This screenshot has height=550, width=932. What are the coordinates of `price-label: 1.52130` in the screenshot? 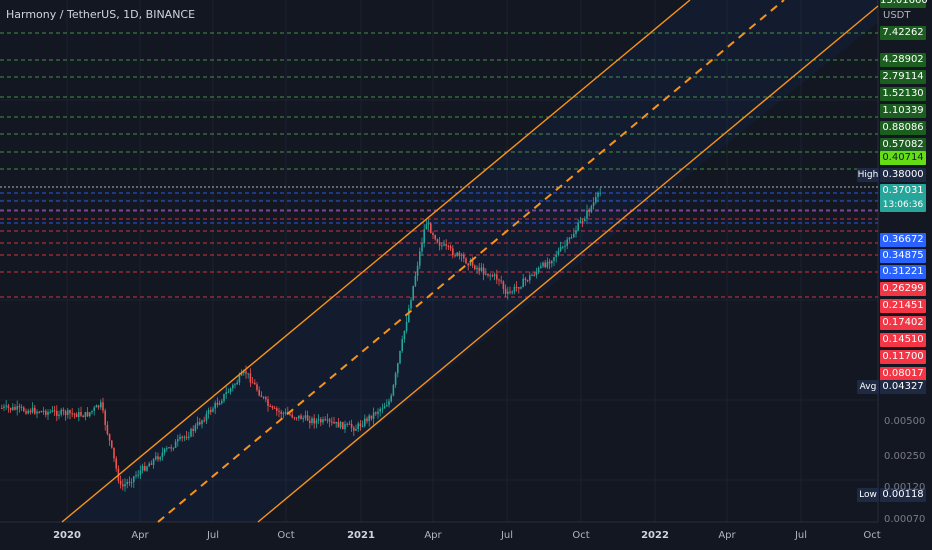 It's located at (903, 94).